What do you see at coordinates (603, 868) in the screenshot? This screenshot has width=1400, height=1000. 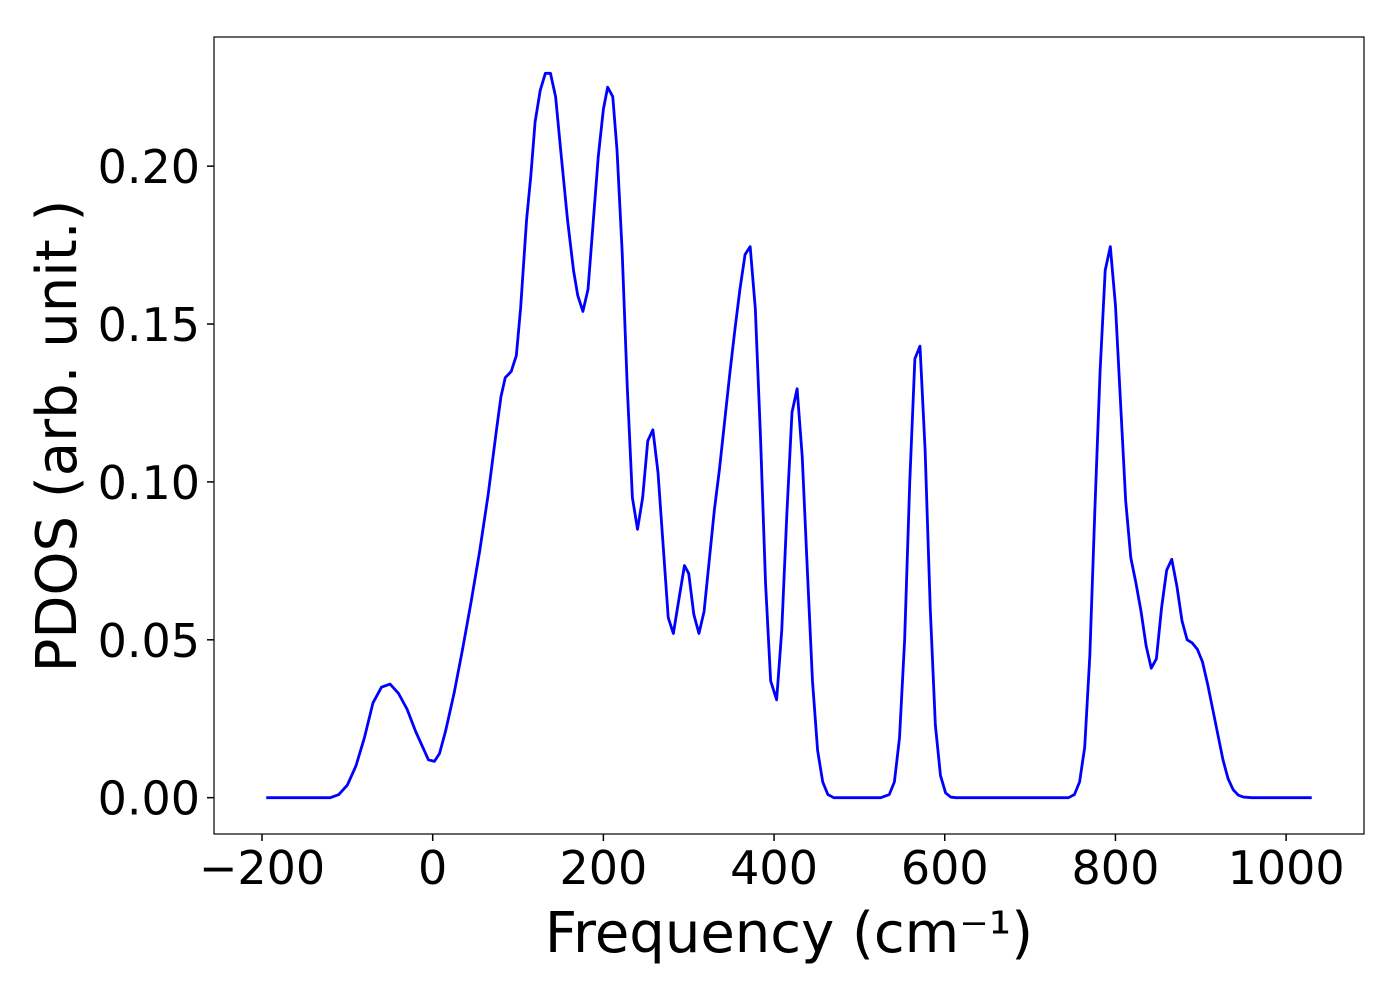 I see `x-tick-label: 200` at bounding box center [603, 868].